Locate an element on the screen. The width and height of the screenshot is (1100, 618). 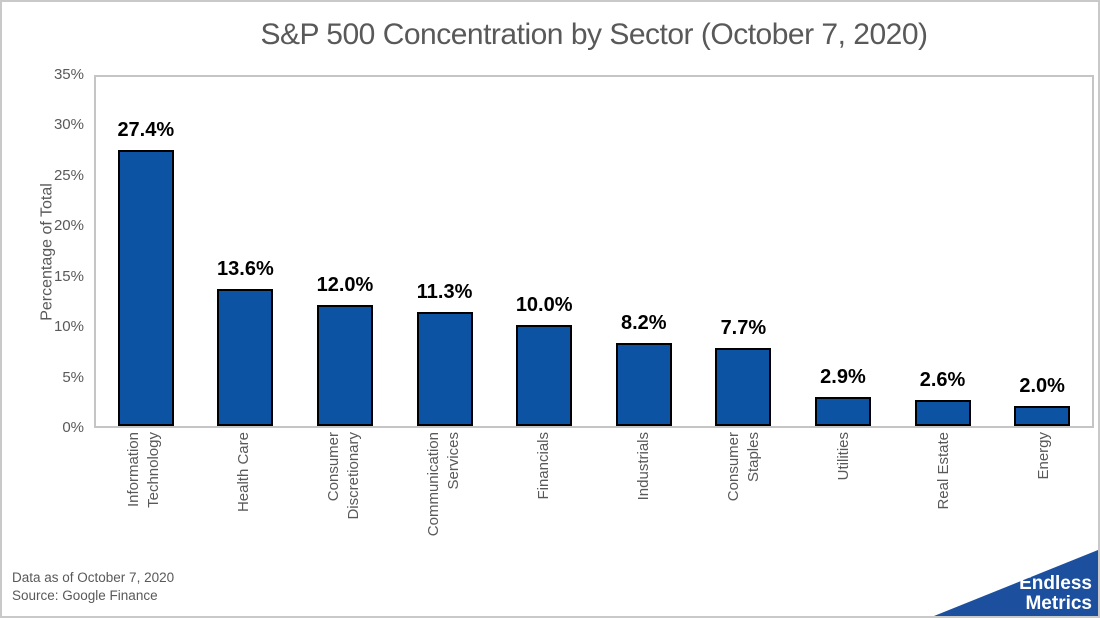
bar-column: 2.6% is located at coordinates (943, 251).